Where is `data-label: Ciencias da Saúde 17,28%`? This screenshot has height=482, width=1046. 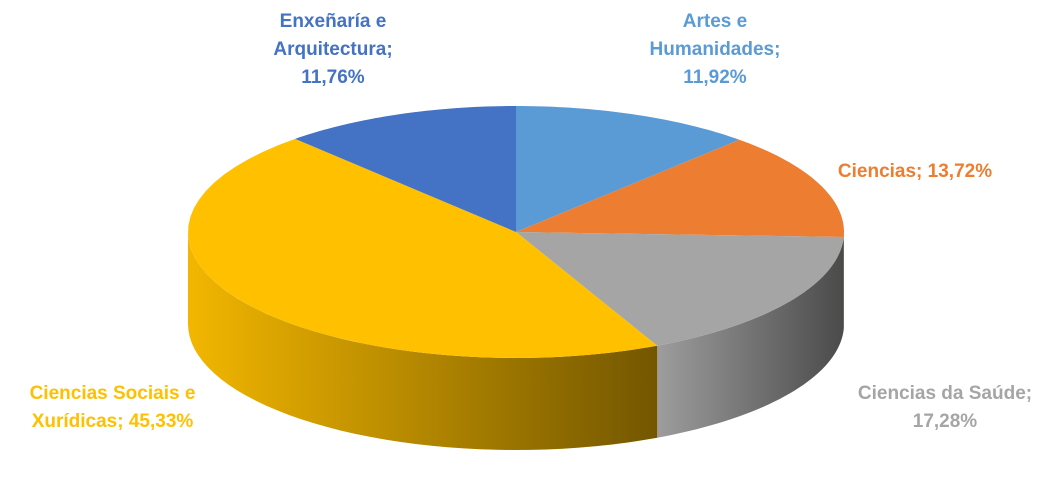 data-label: Ciencias da Saúde 17,28% is located at coordinates (938, 408).